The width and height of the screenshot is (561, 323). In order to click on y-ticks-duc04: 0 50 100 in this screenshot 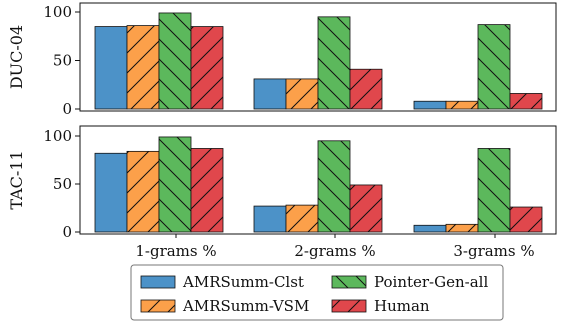, I will do `click(61, 60)`.